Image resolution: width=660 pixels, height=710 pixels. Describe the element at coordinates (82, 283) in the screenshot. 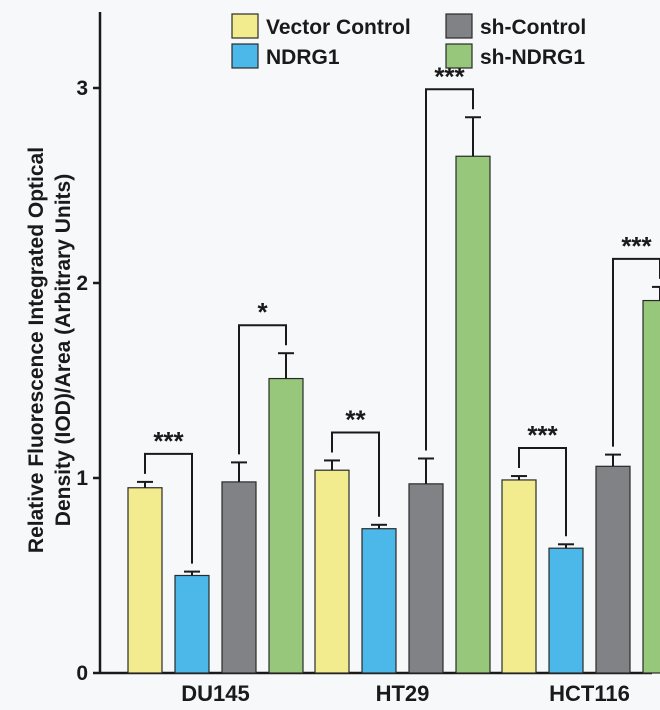

I see `y-tick-label: 2` at that location.